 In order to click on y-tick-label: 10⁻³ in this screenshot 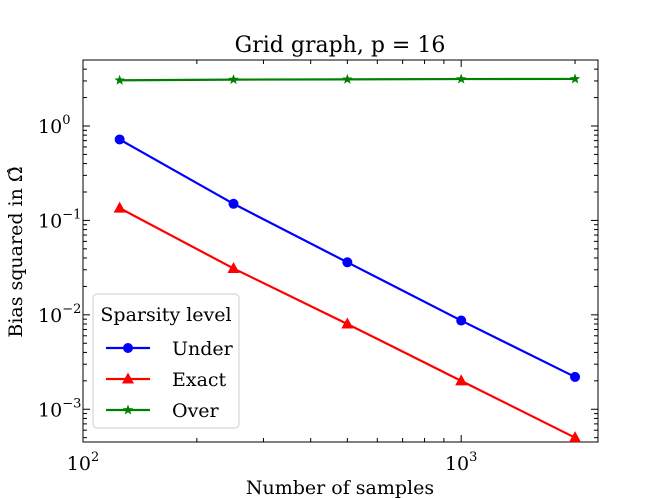, I will do `click(59, 408)`.